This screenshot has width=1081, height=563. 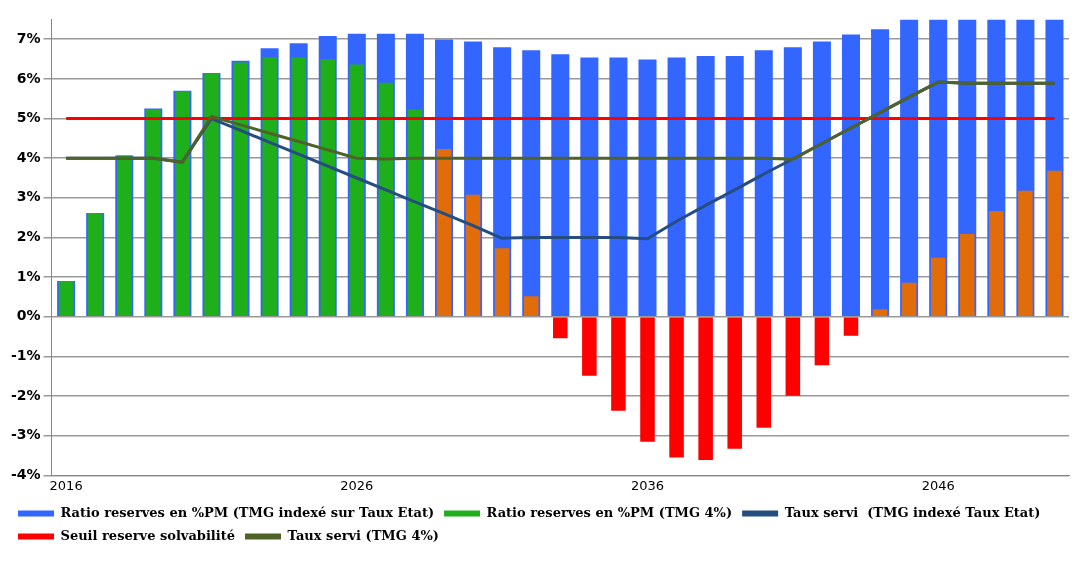 I want to click on legend-label: Seuil reserve solvabilité, so click(x=148, y=535).